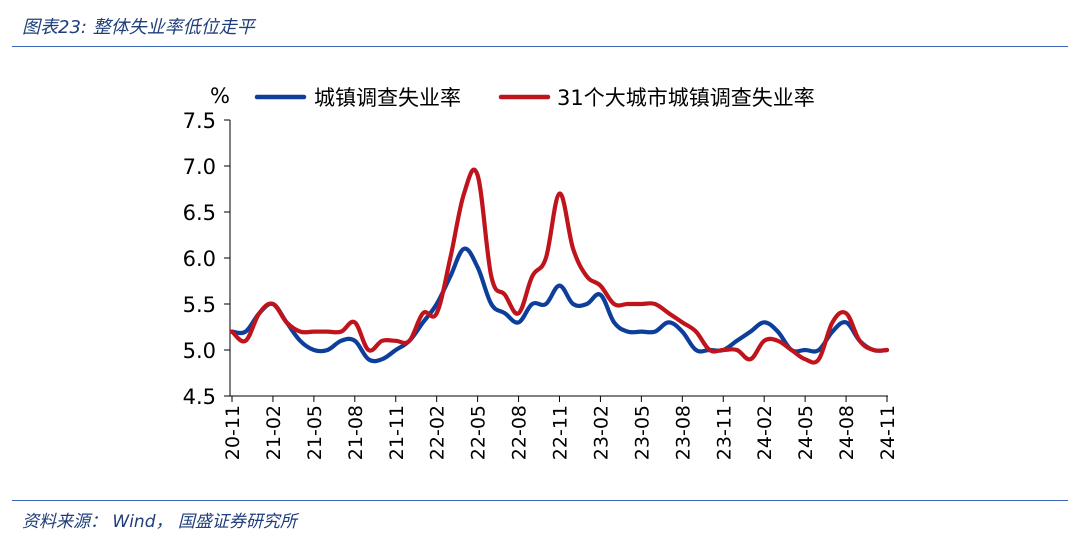  I want to click on y-tick-label: 5.0, so click(199, 351).